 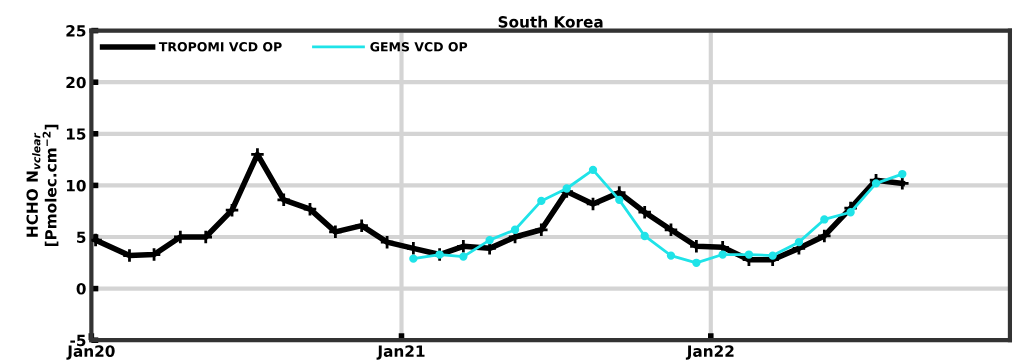 I want to click on chart-title: South Korea, so click(x=550, y=21).